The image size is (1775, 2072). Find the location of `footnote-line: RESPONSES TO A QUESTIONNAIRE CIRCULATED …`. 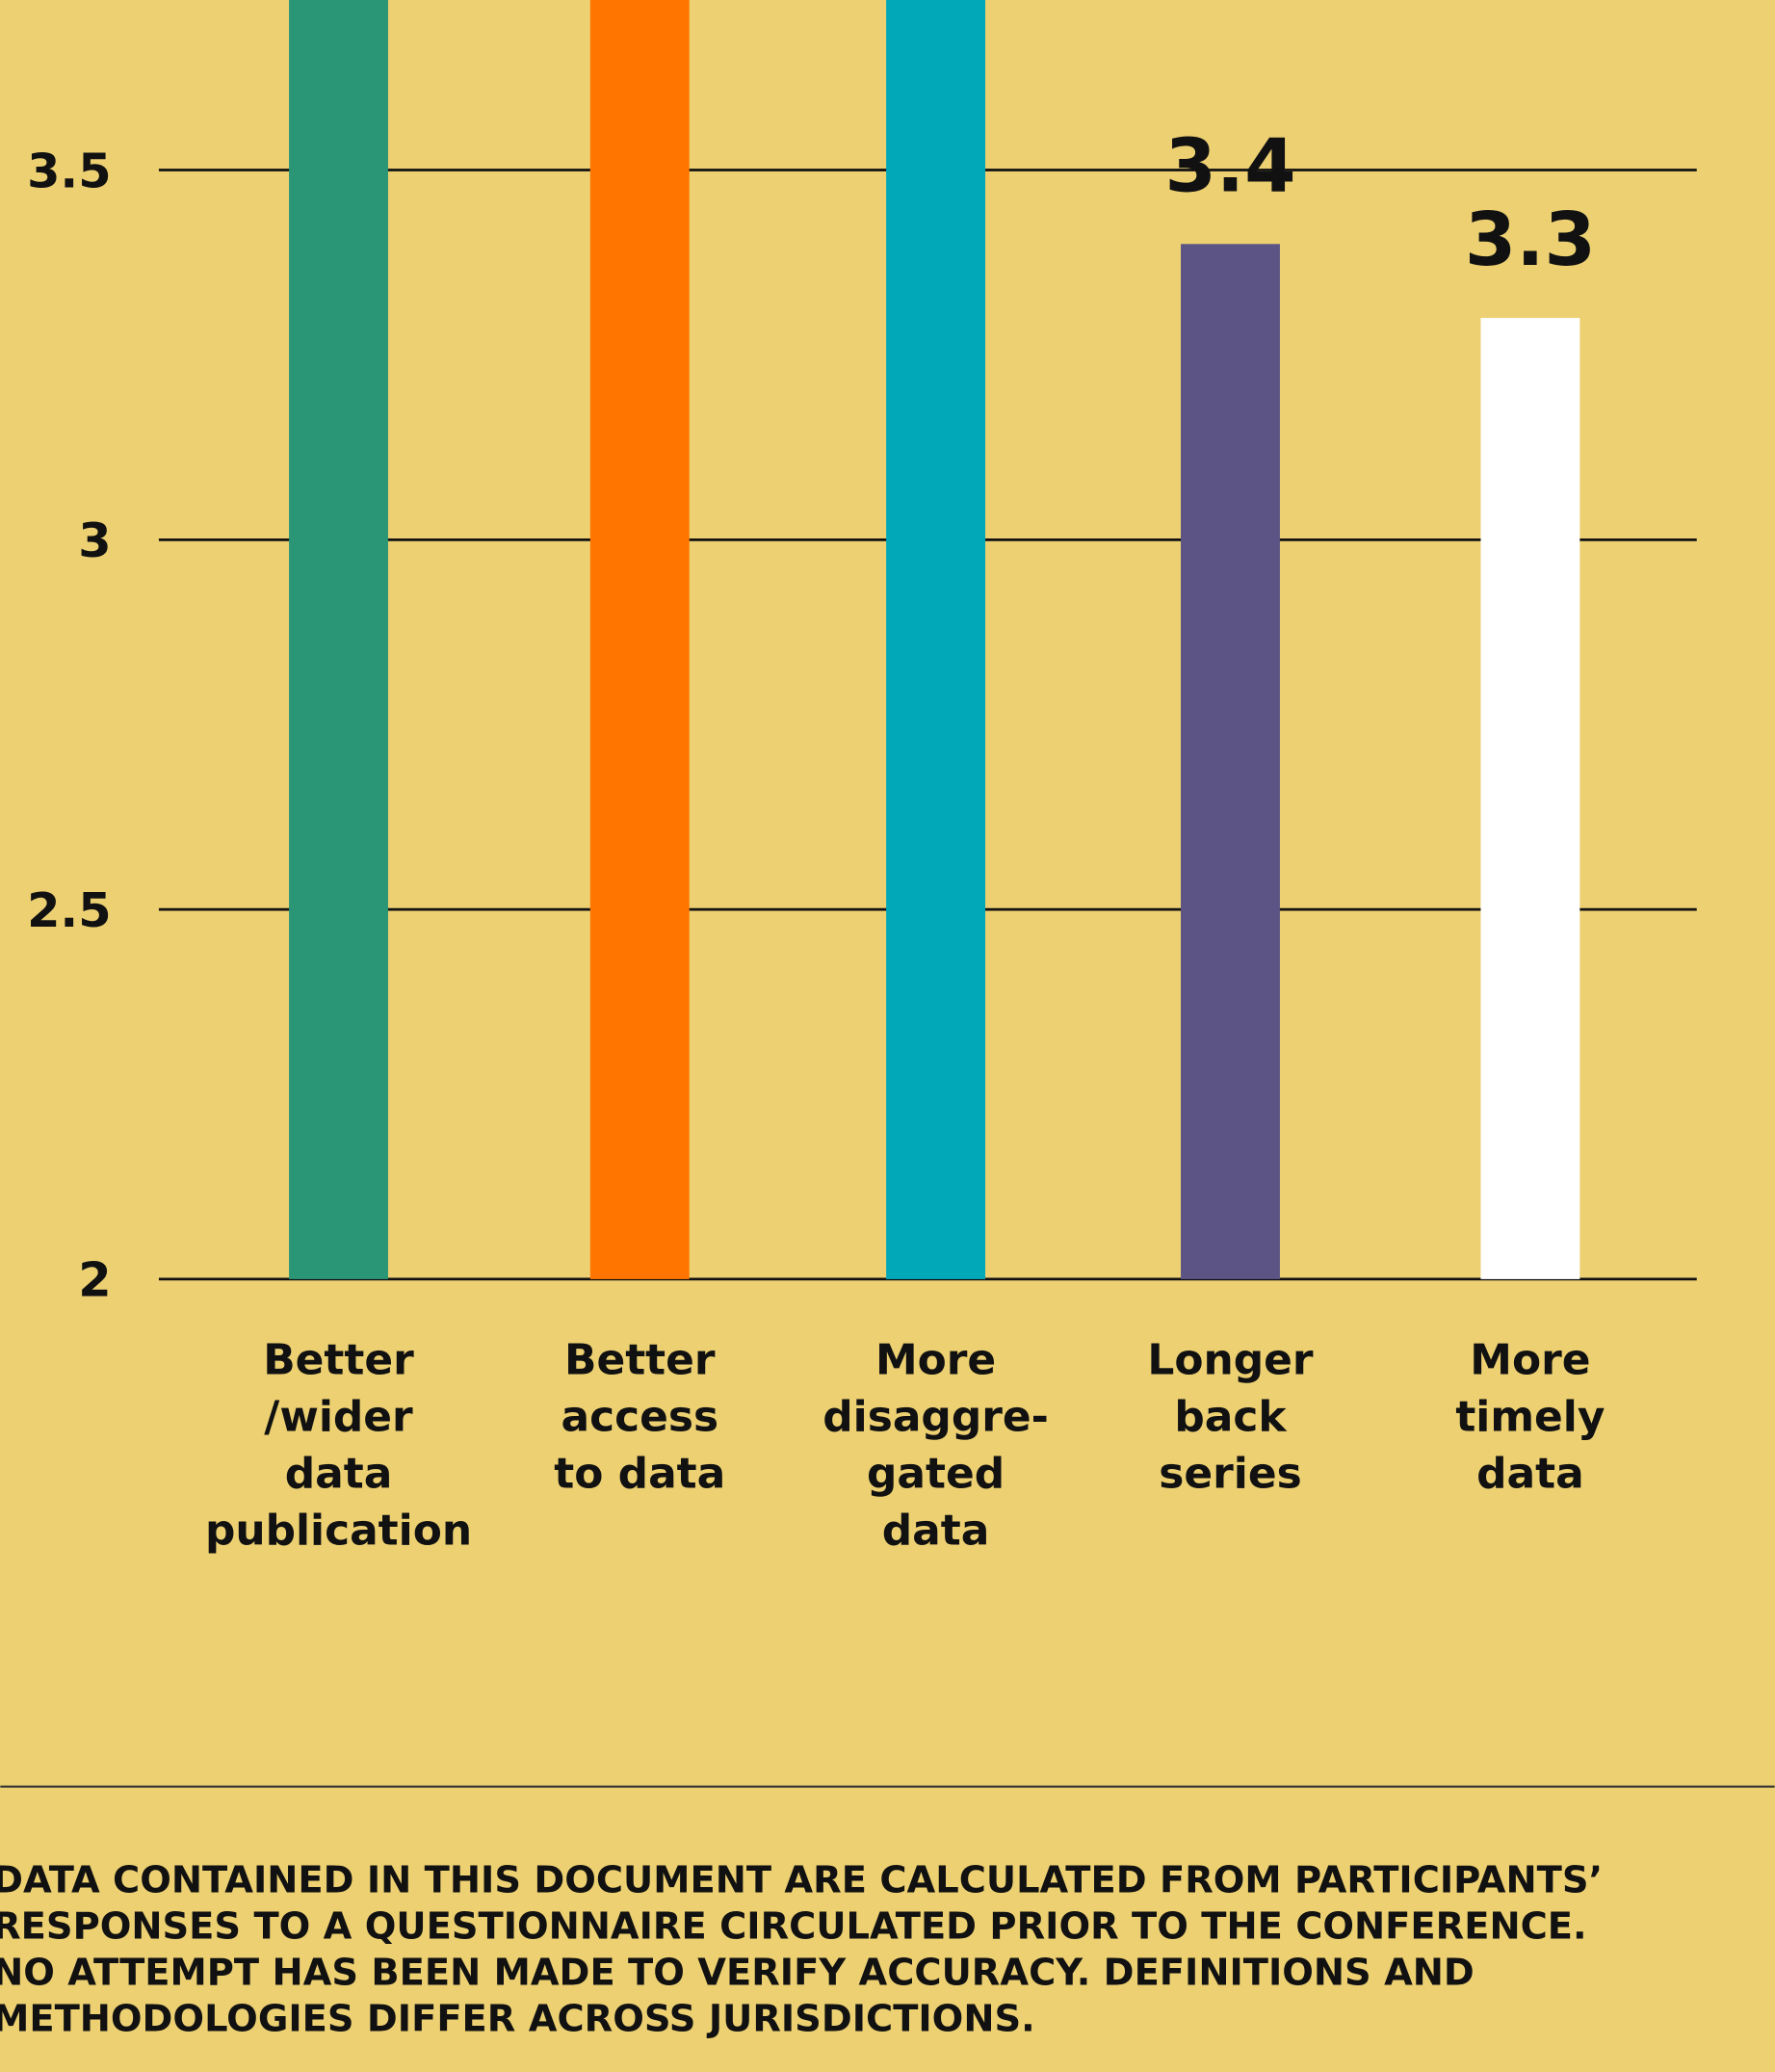

footnote-line: RESPONSES TO A QUESTIONNAIRE CIRCULATED … is located at coordinates (793, 1926).